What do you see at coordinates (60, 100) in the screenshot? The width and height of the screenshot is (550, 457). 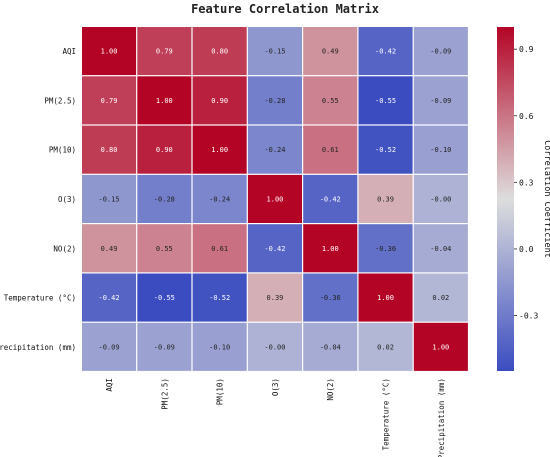 I see `row-label: PM(2.5)` at bounding box center [60, 100].